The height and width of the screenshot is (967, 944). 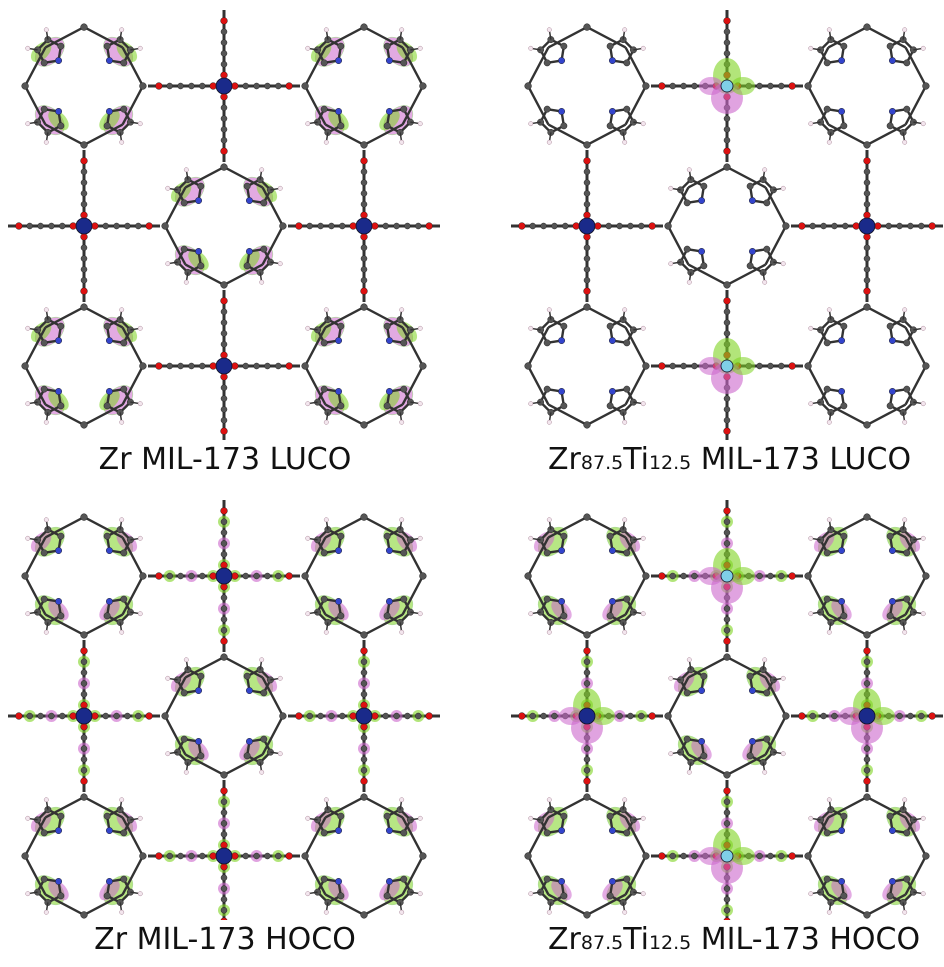 What do you see at coordinates (883, 716) in the screenshot?
I see `orbital-lobe` at bounding box center [883, 716].